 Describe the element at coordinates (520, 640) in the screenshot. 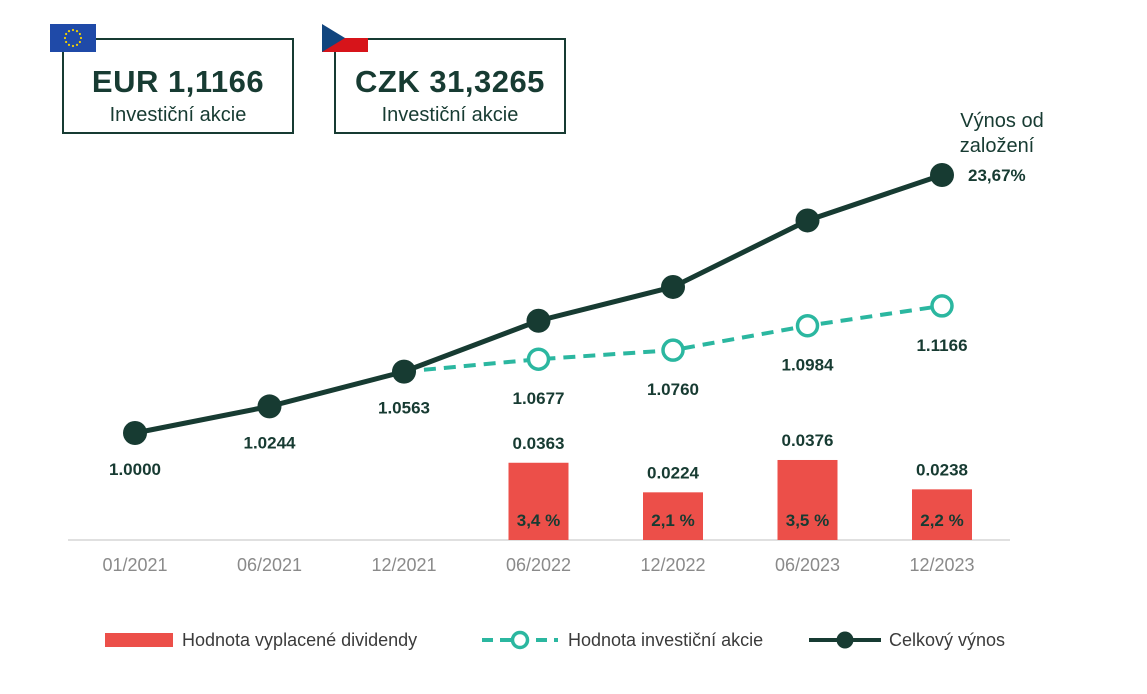

I see `legend-share-swatch` at that location.